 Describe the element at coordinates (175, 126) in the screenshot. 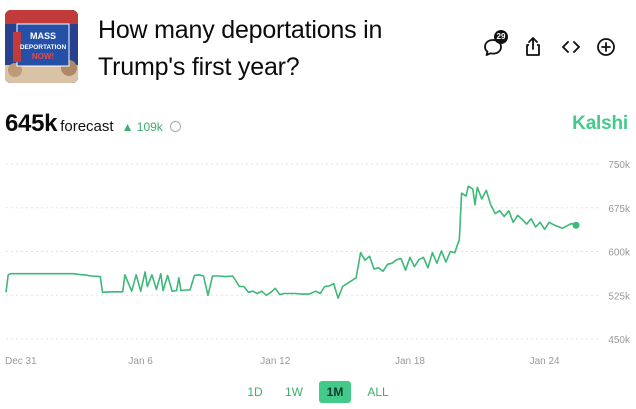

I see `info-icon` at that location.